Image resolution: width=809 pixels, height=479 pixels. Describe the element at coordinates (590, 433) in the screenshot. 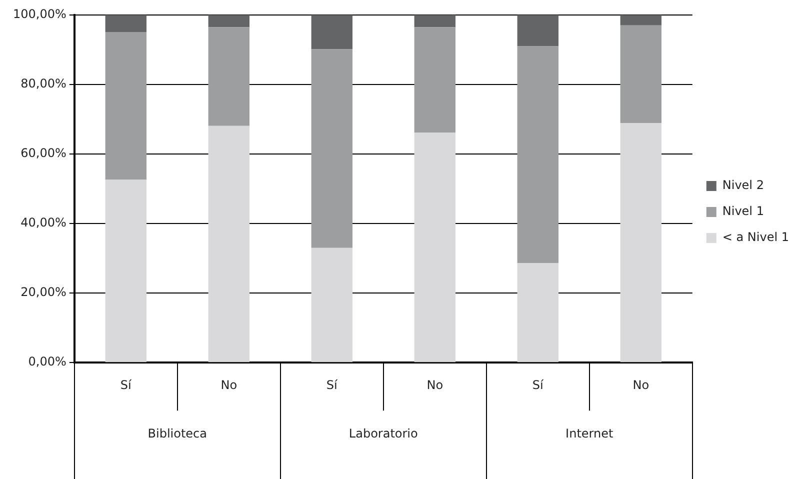

I see `text: Internet` at that location.